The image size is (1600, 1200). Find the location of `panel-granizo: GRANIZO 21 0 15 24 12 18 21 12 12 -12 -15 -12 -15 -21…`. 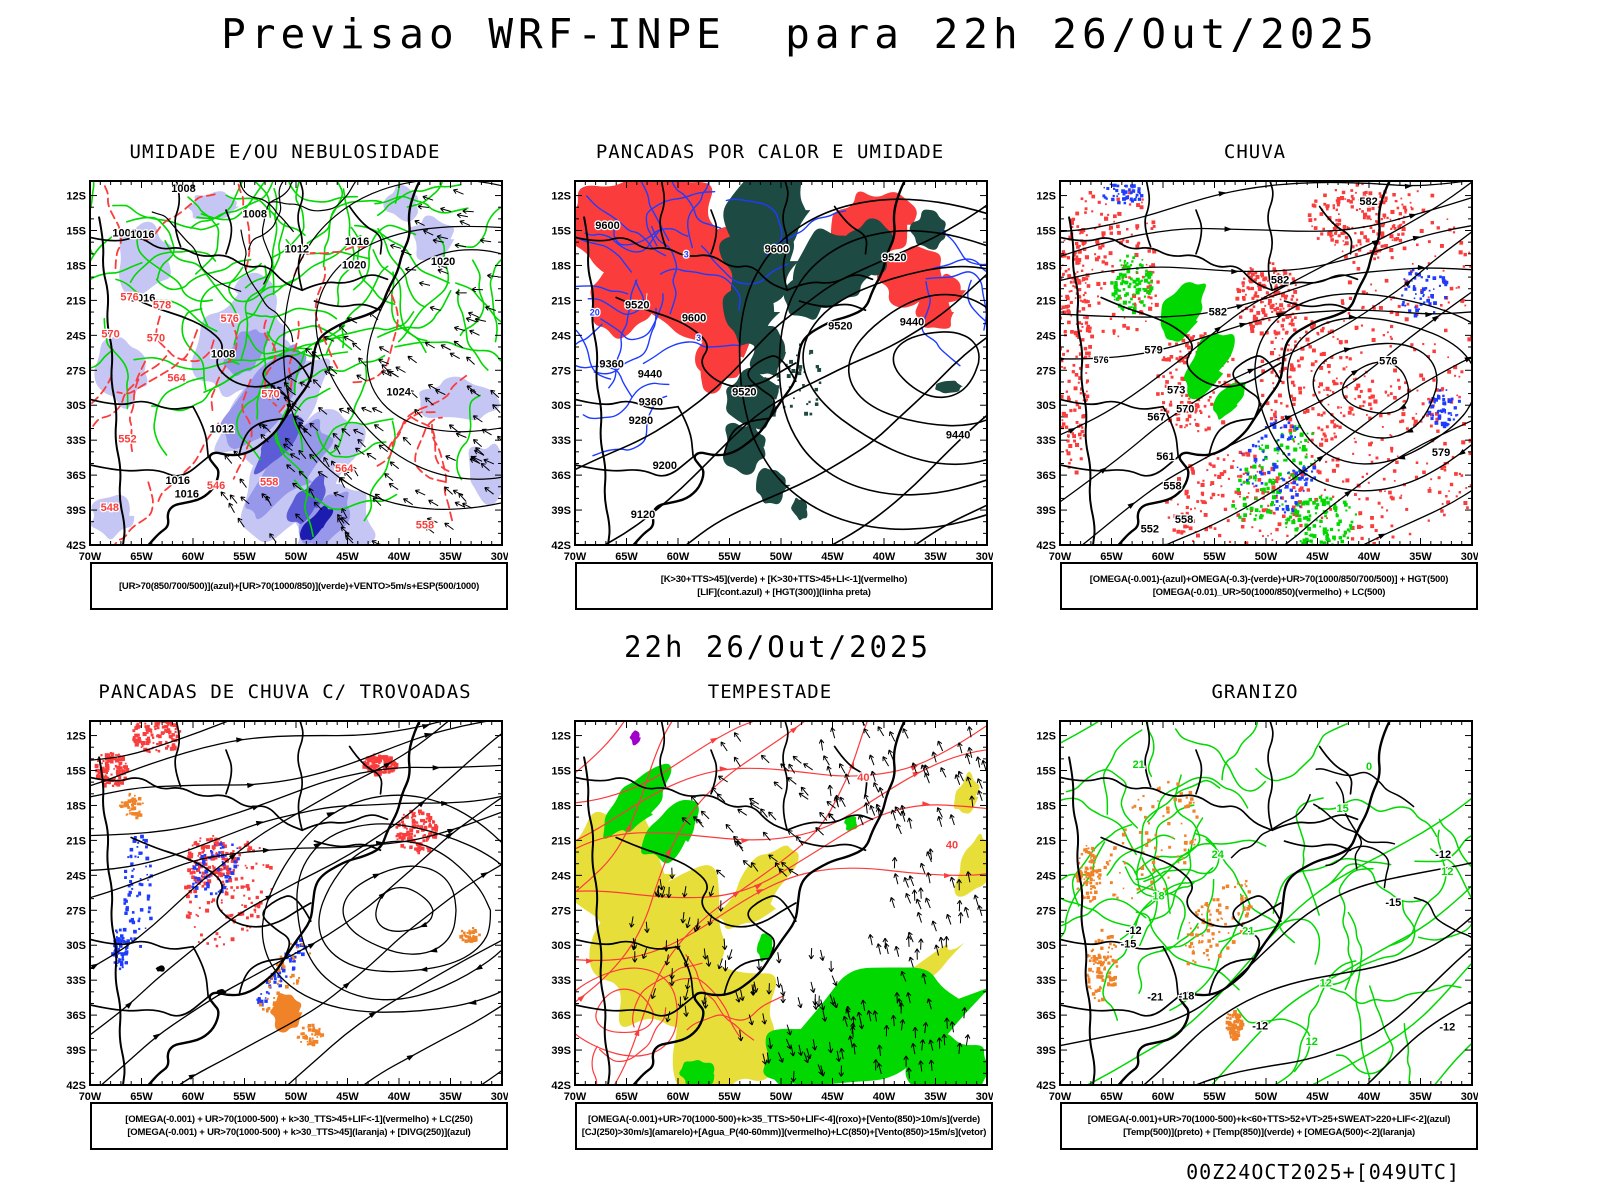

panel-granizo: GRANIZO 21 0 15 24 12 18 21 12 12 -12 -15 -12 -15 -21… is located at coordinates (1255, 914).